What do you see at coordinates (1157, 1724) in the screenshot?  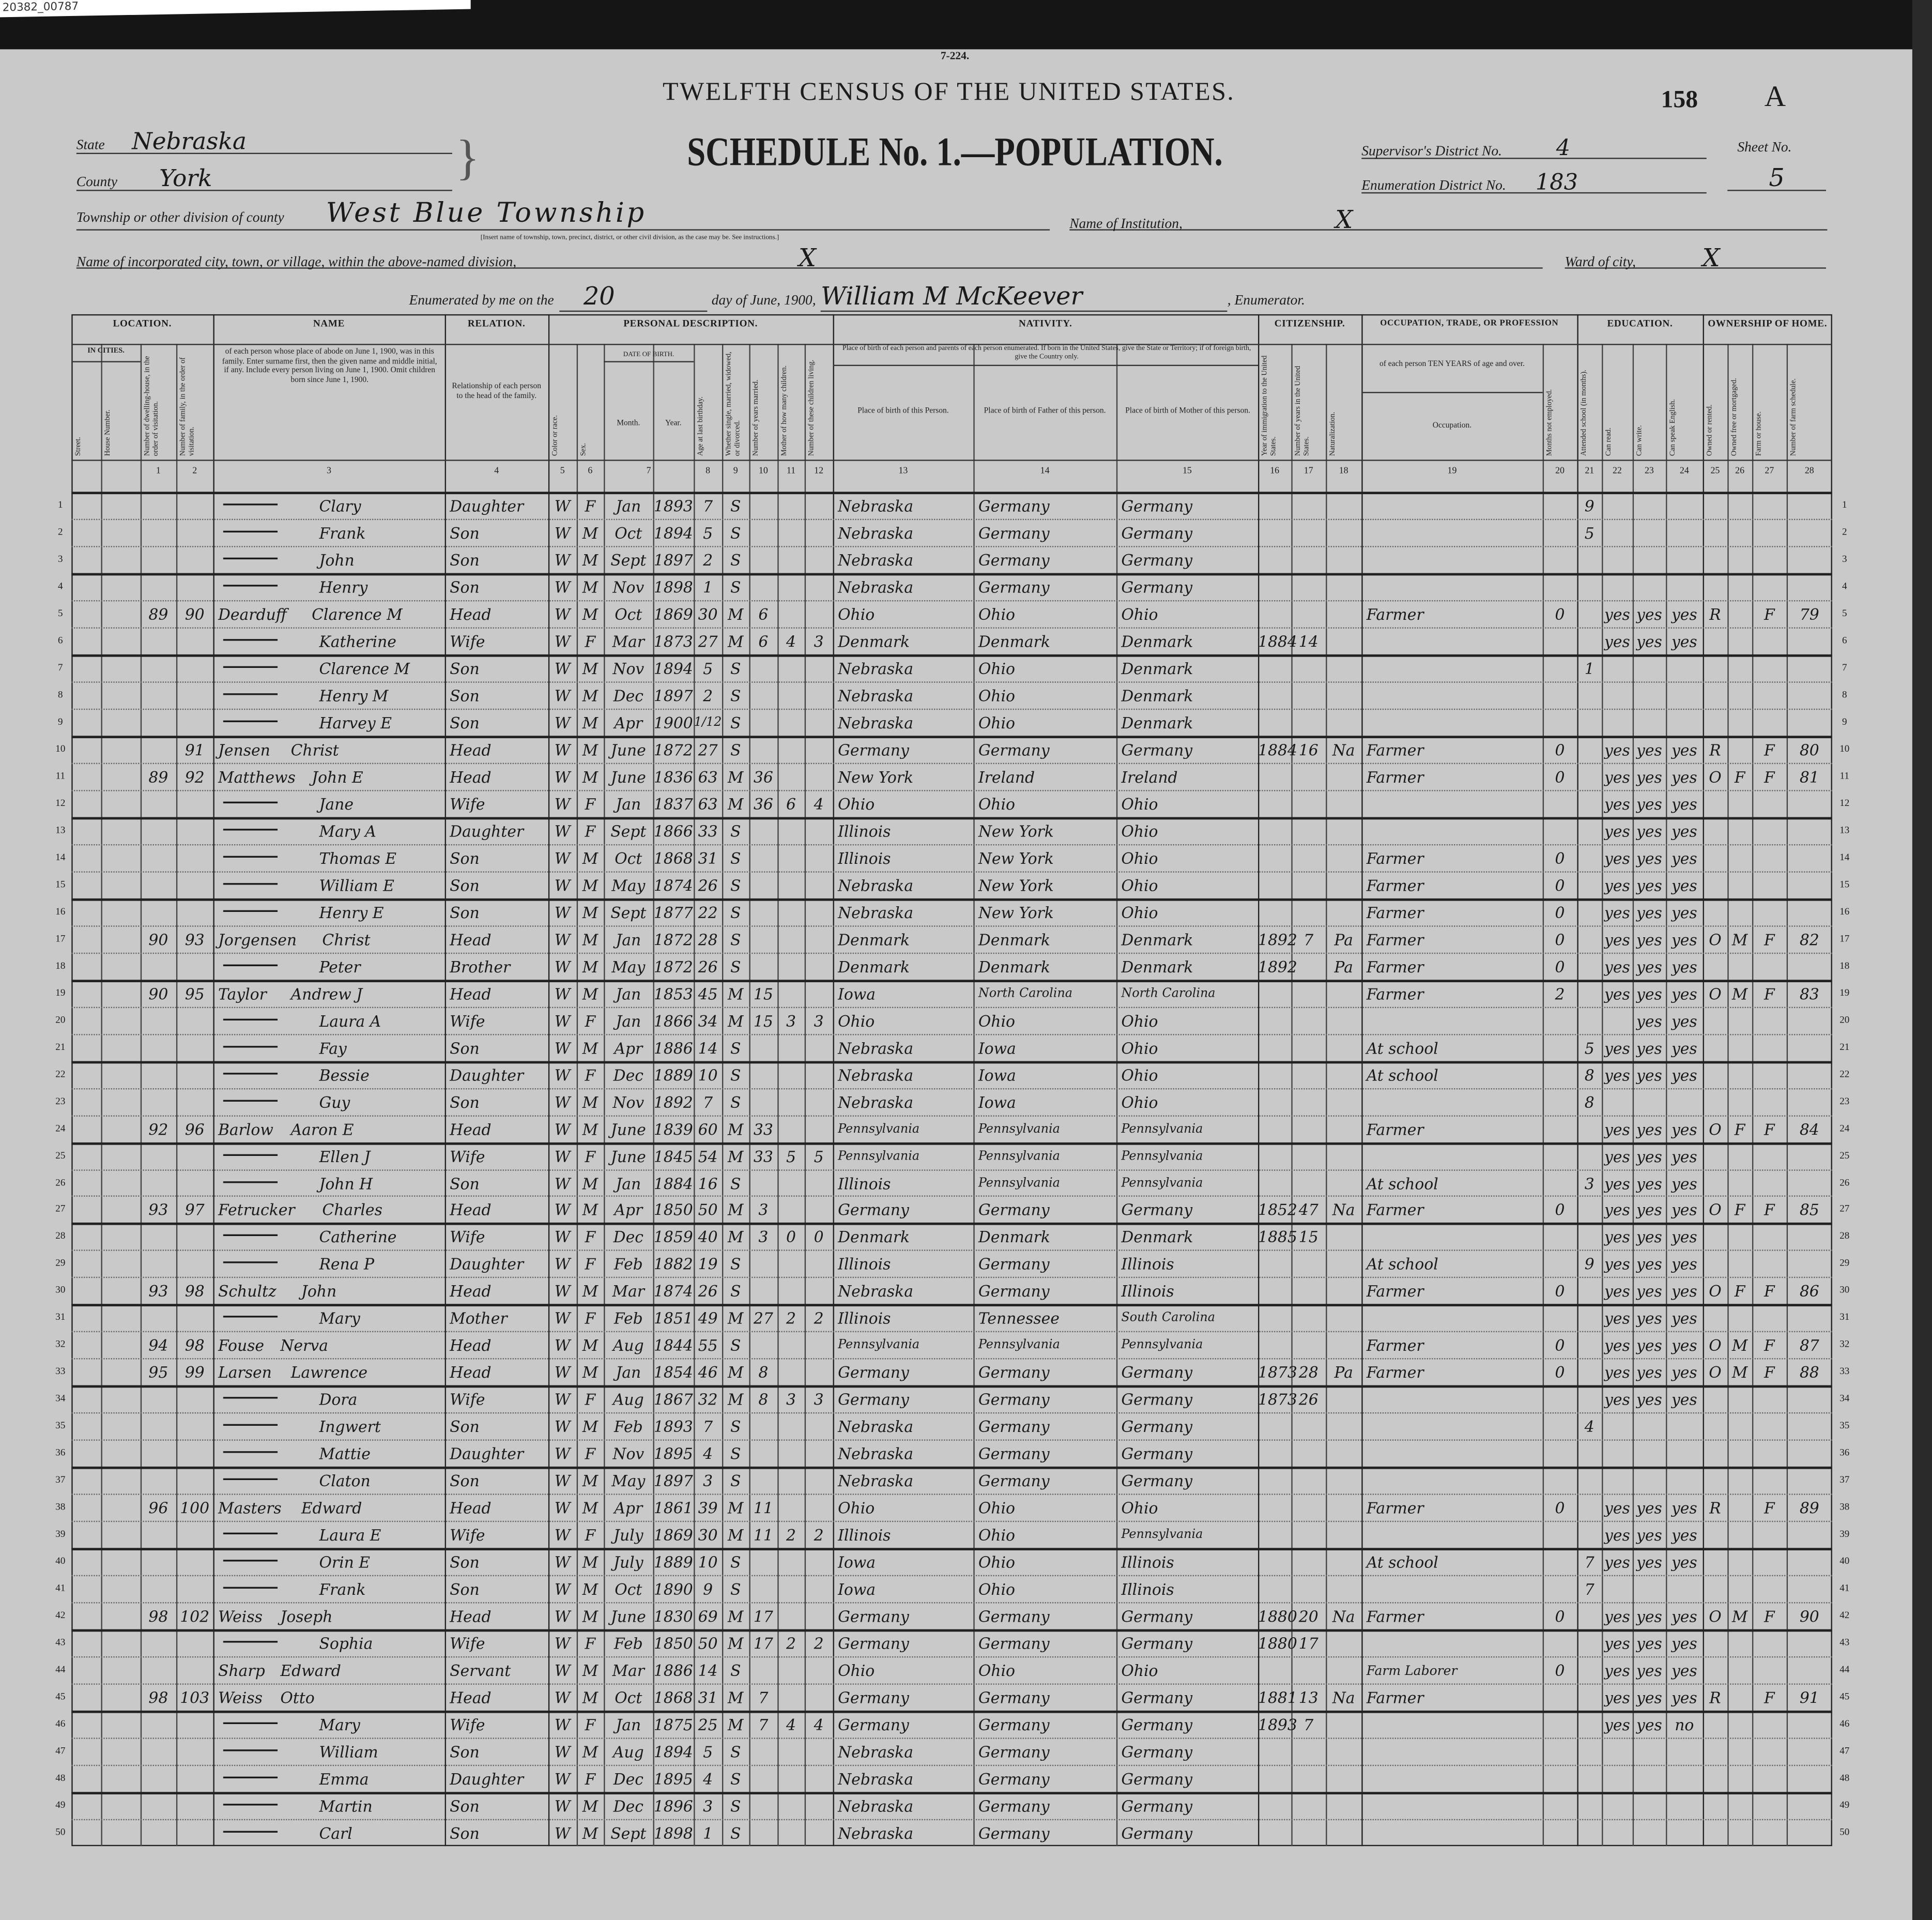 I see `mother-birthplace: Germany` at bounding box center [1157, 1724].